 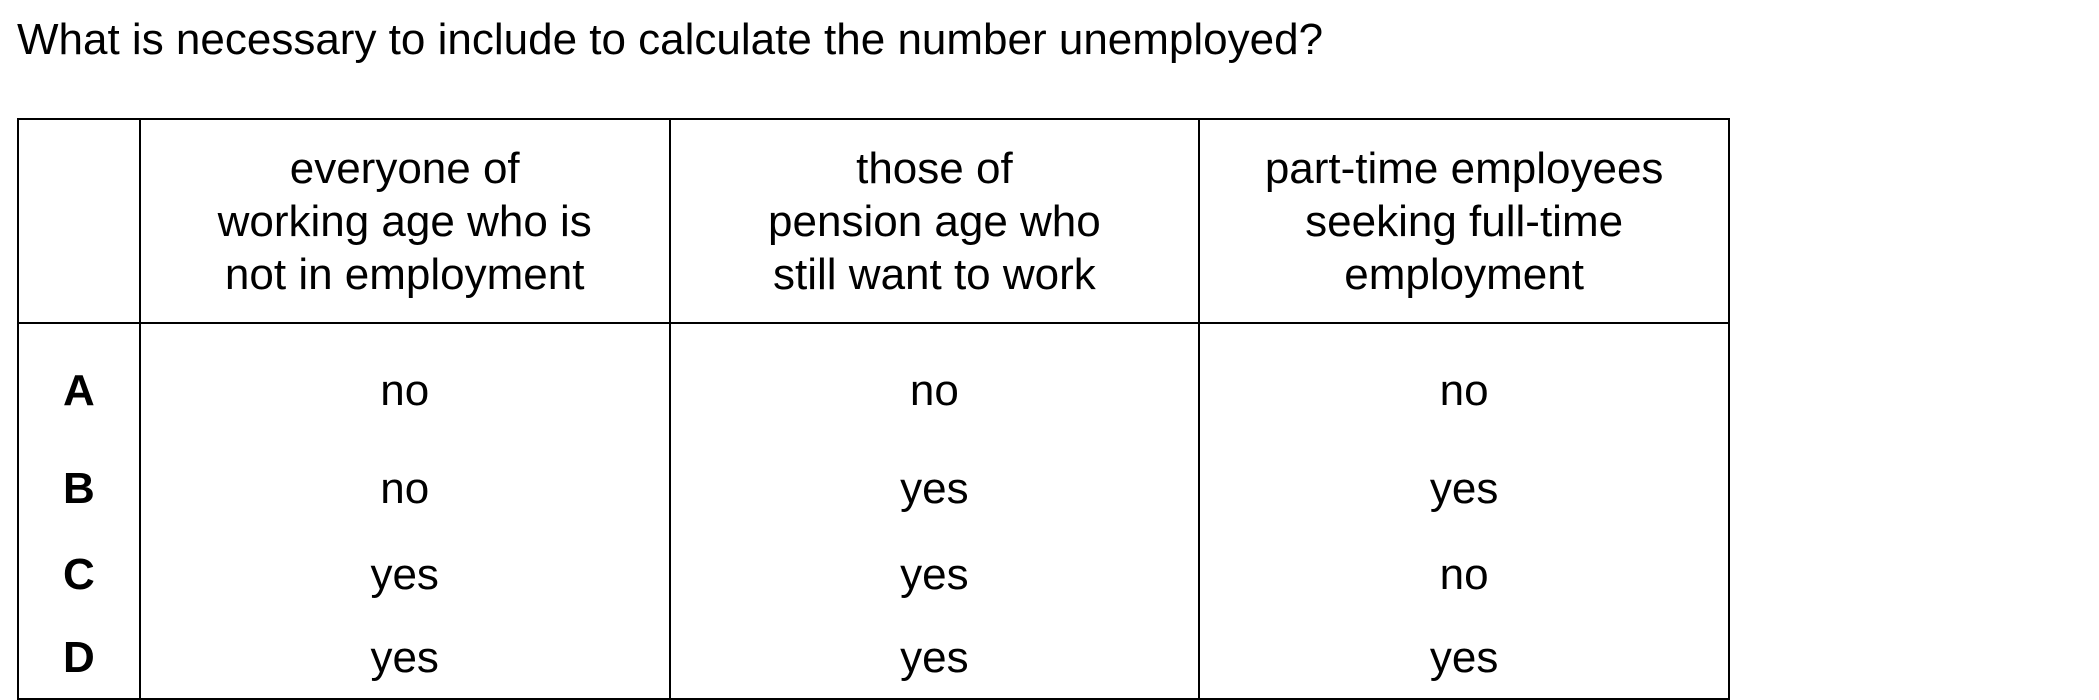 I want to click on row-key: C, so click(x=79, y=575).